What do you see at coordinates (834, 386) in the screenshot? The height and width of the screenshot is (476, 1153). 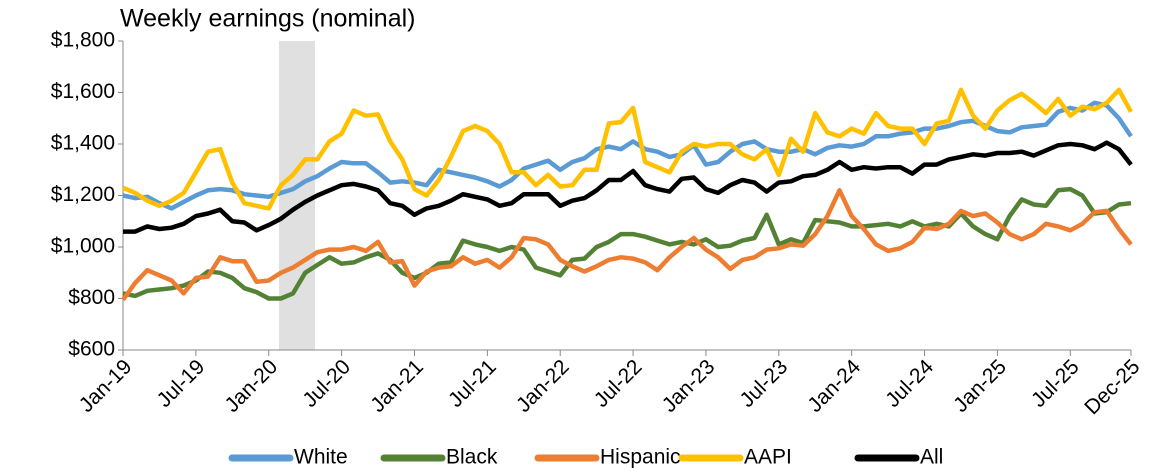 I see `x-tick-label: Jan-24` at bounding box center [834, 386].